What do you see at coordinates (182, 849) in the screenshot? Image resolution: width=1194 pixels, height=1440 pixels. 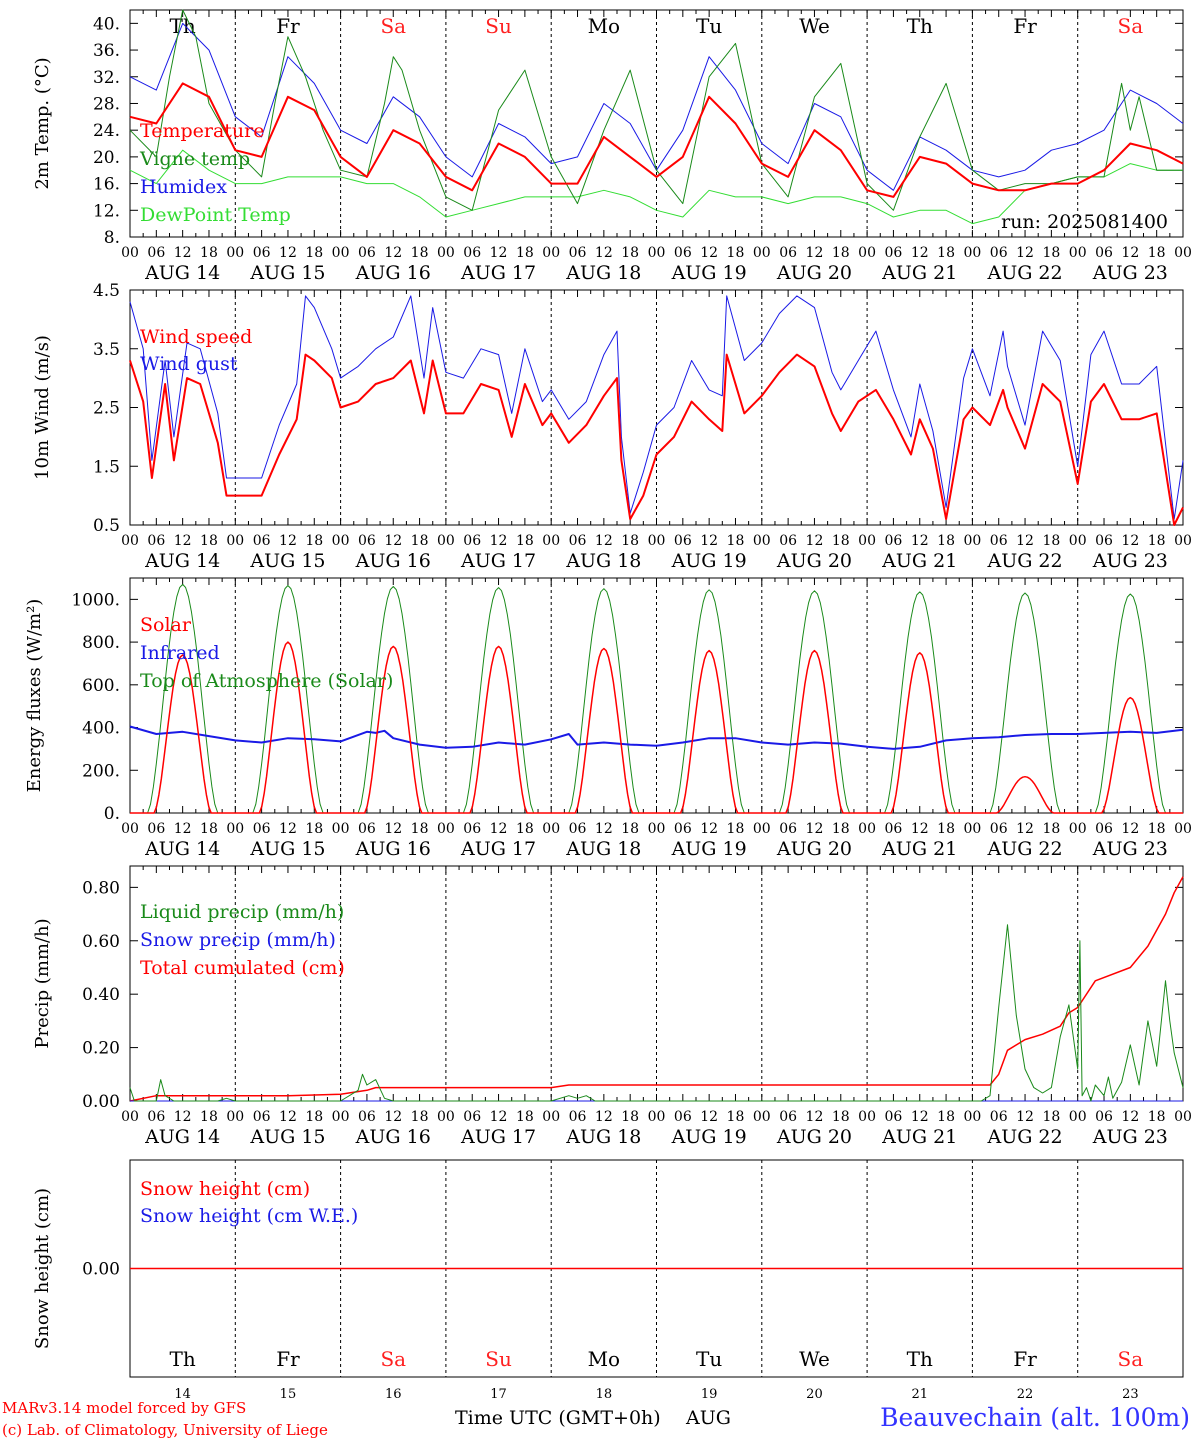 I see `date-label: AUG 14` at bounding box center [182, 849].